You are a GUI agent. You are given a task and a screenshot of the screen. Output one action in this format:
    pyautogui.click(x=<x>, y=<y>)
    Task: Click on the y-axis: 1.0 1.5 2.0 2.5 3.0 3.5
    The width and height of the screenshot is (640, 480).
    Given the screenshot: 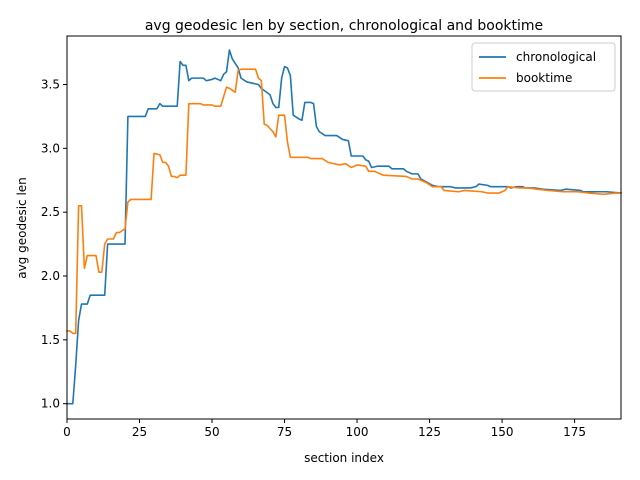 What is the action you would take?
    pyautogui.click(x=54, y=244)
    